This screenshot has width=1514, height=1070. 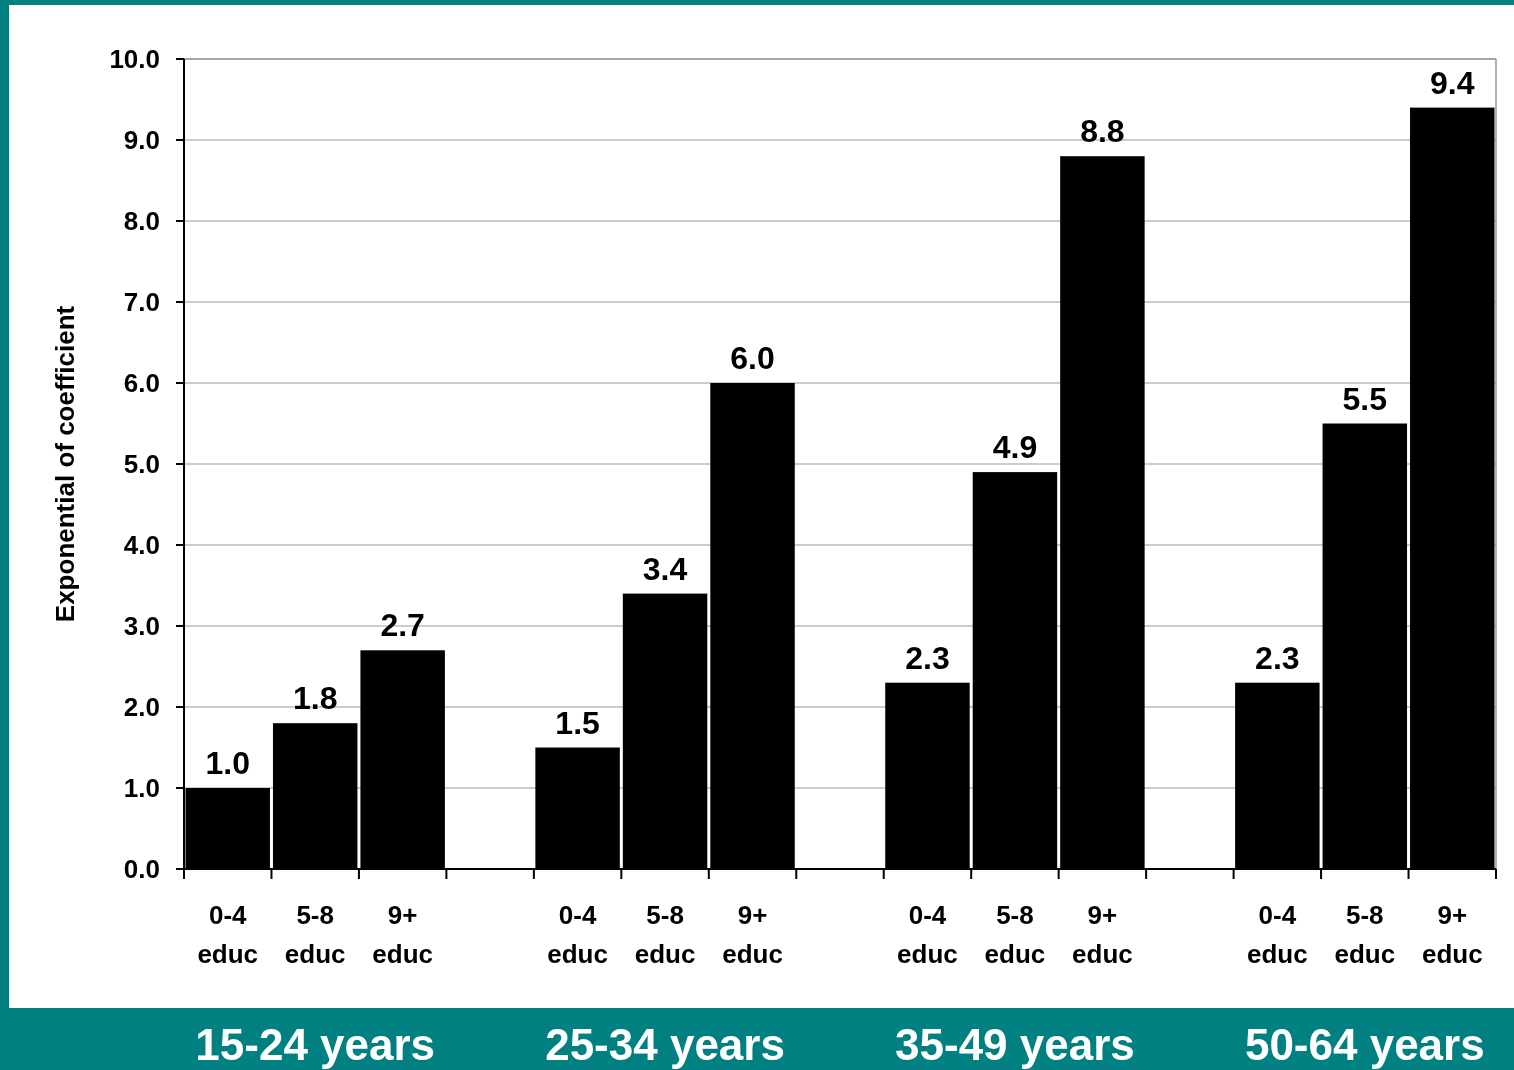 What do you see at coordinates (141, 464) in the screenshot?
I see `y-tick-label: 5.0` at bounding box center [141, 464].